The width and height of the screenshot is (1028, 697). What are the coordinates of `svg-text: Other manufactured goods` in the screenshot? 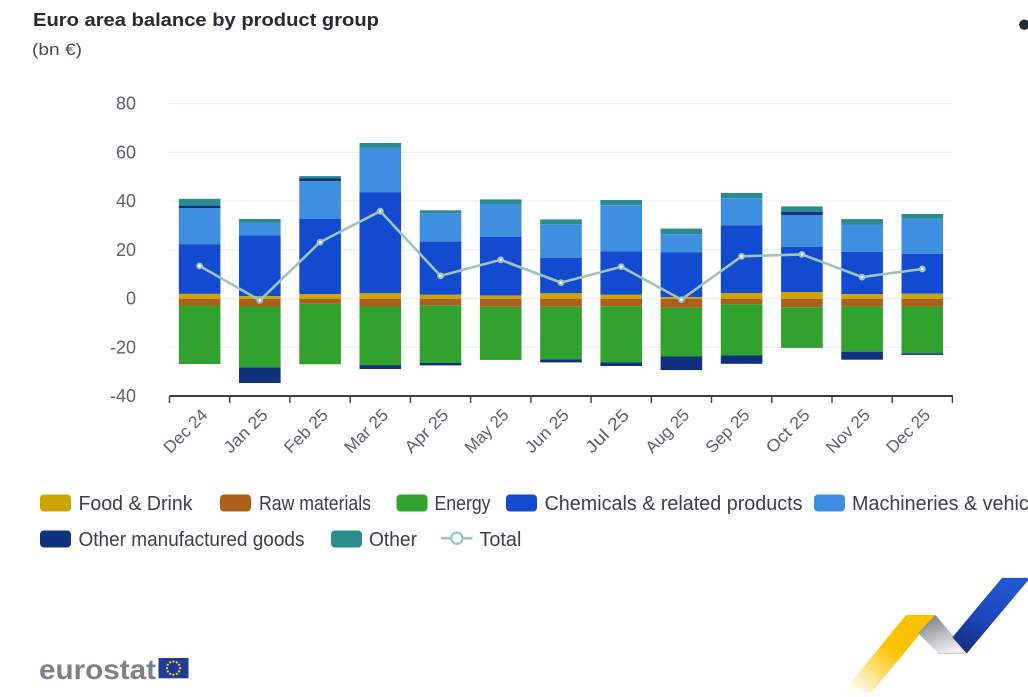 It's located at (192, 539).